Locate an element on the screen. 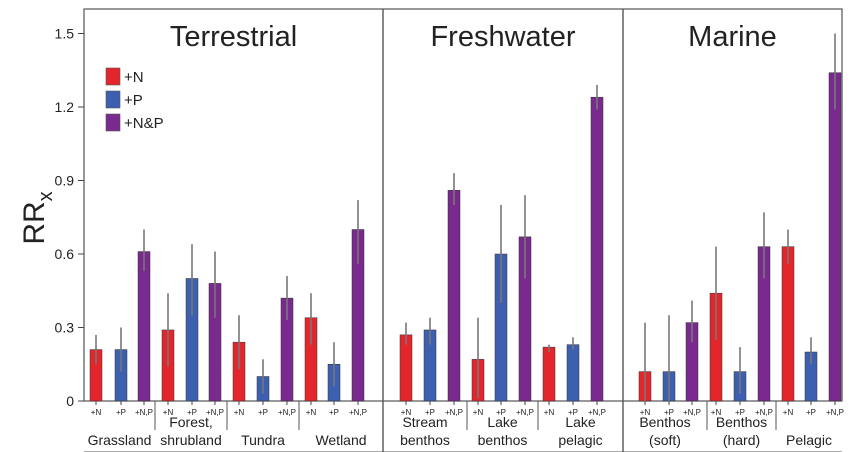 The image size is (851, 452). legend-swatch-np is located at coordinates (113, 122).